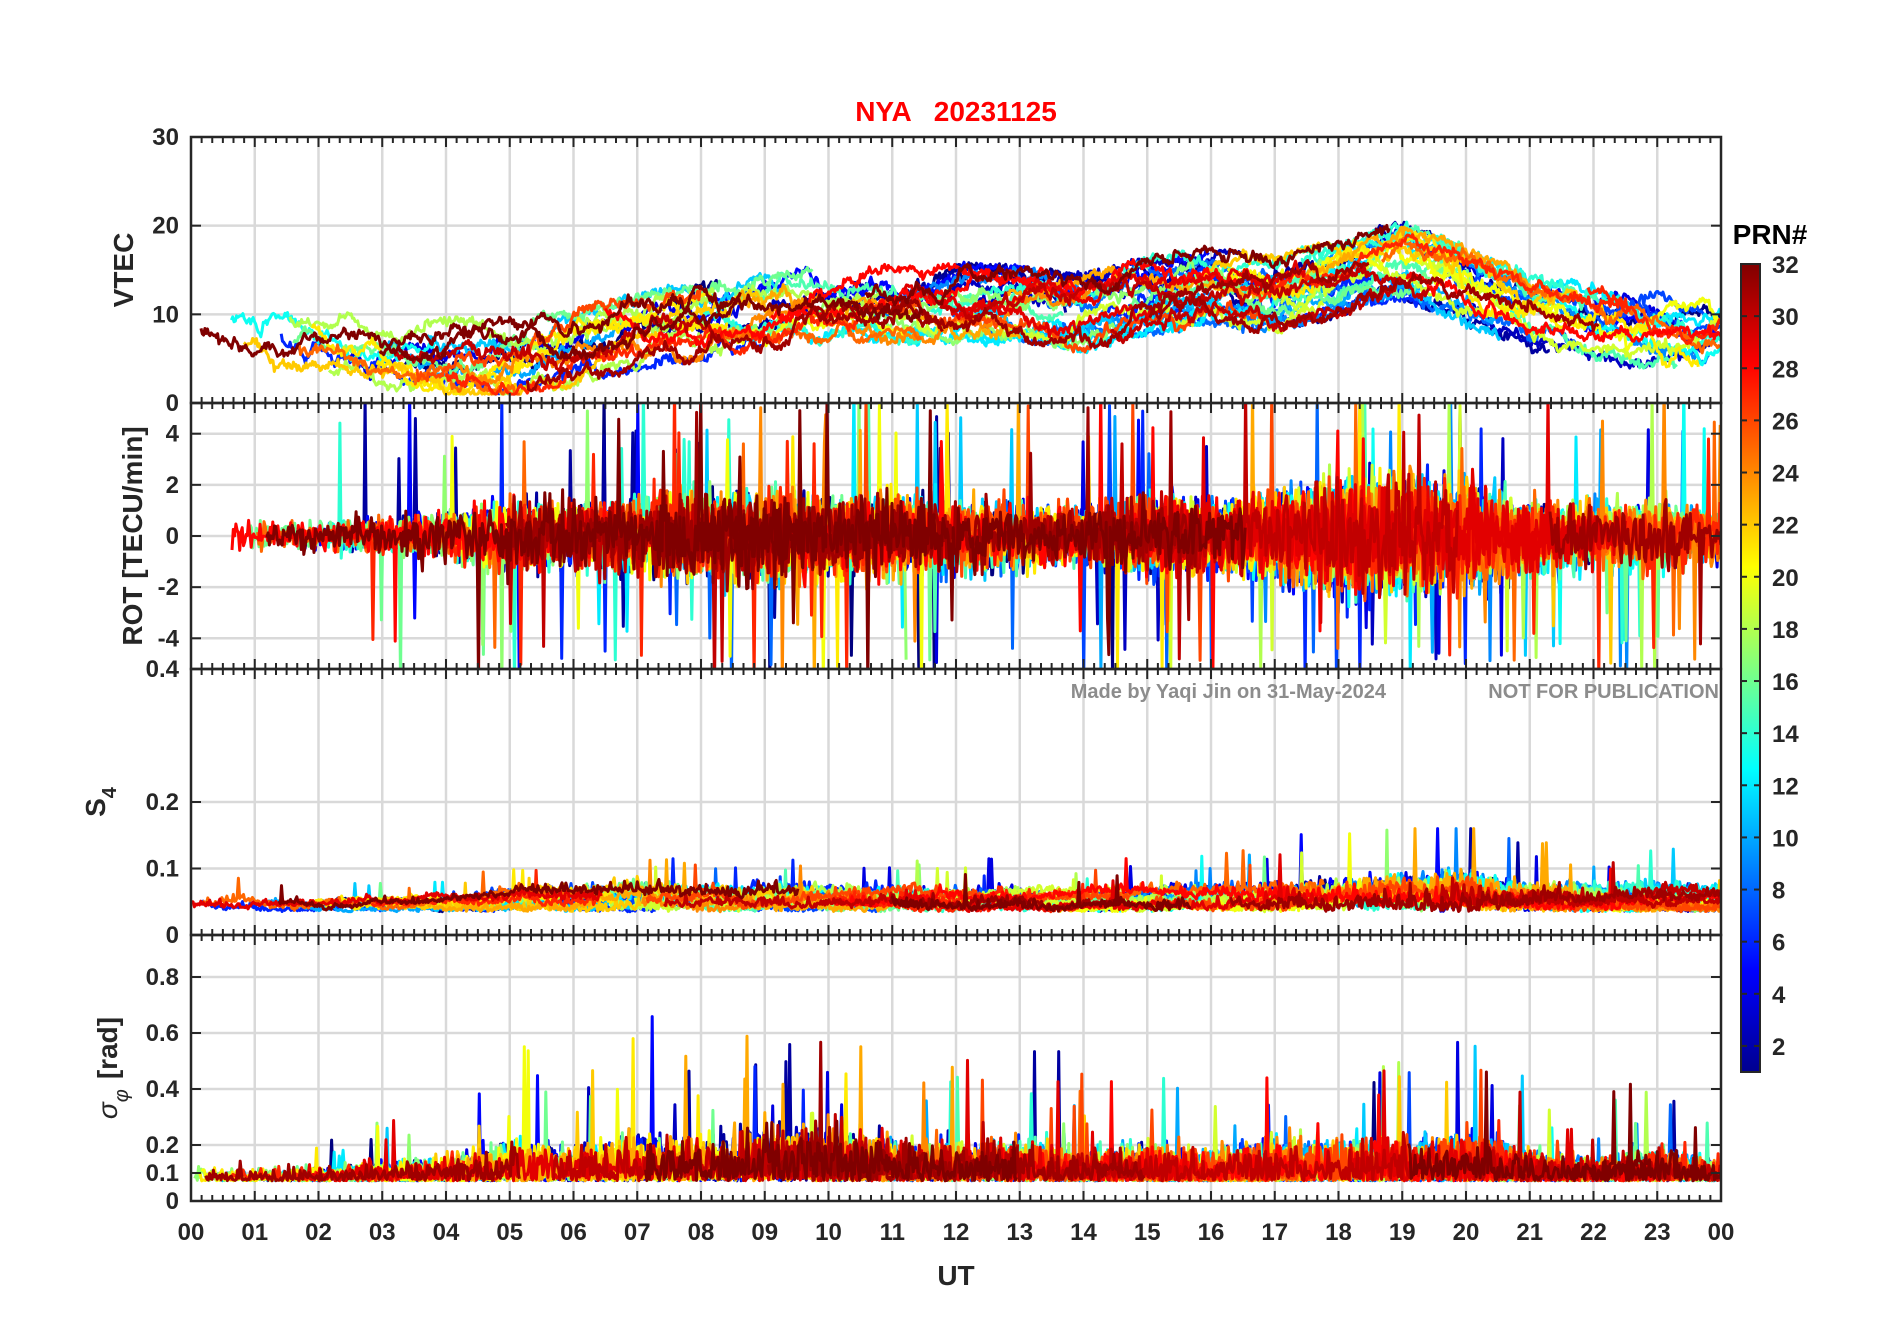  Describe the element at coordinates (828, 1232) in the screenshot. I see `x-tick-label: 10` at that location.